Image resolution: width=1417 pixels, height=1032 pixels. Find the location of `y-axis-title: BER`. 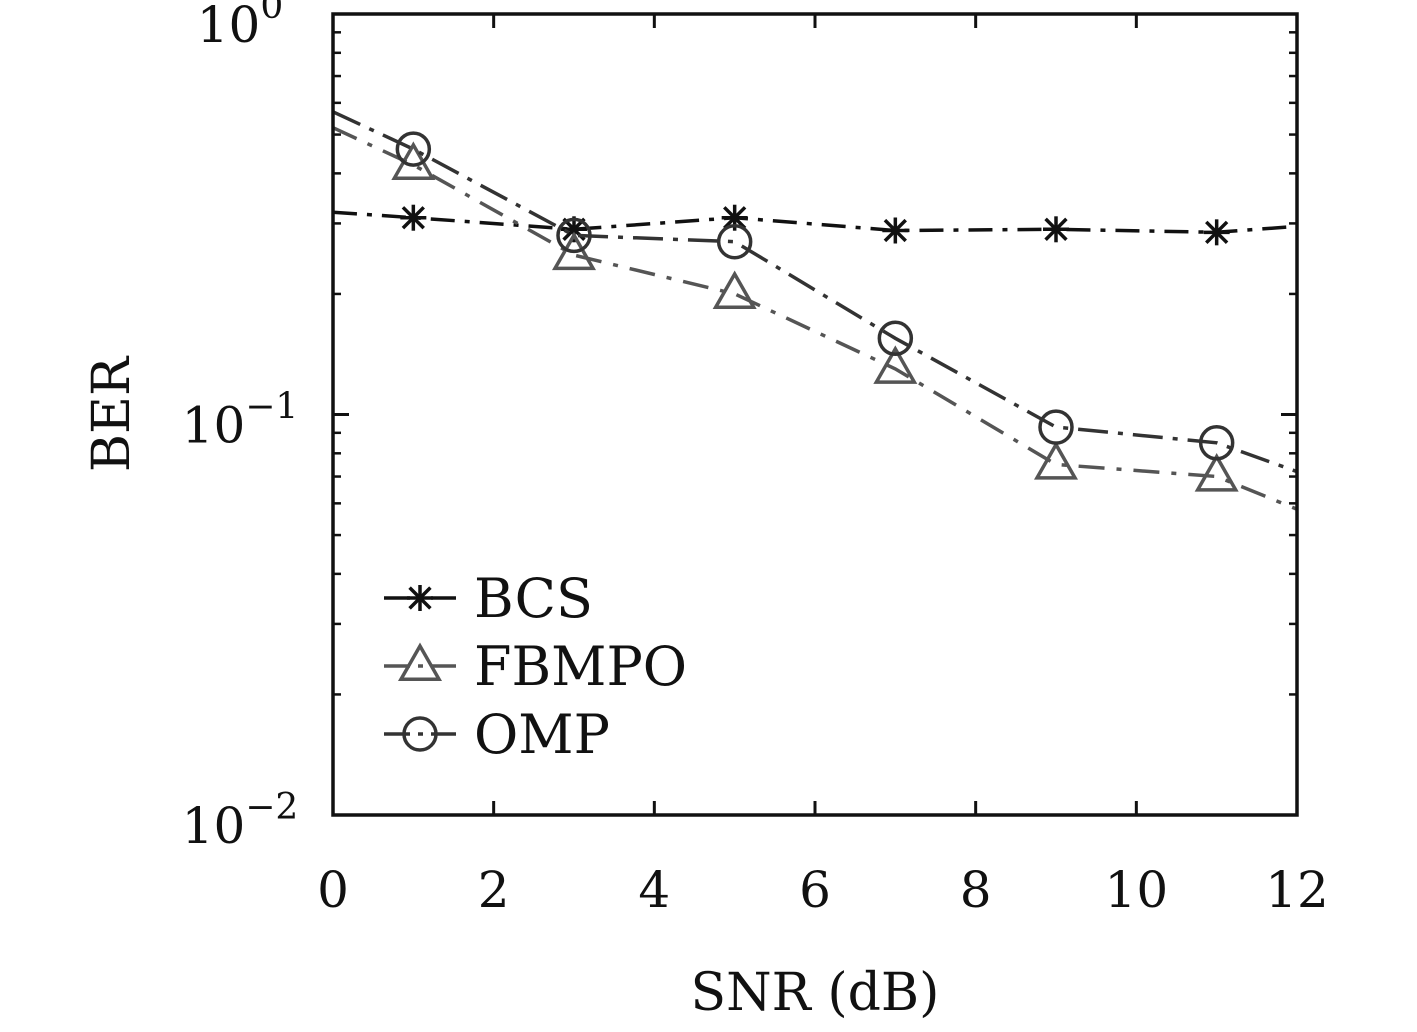

y-axis-title: BER is located at coordinates (112, 413).